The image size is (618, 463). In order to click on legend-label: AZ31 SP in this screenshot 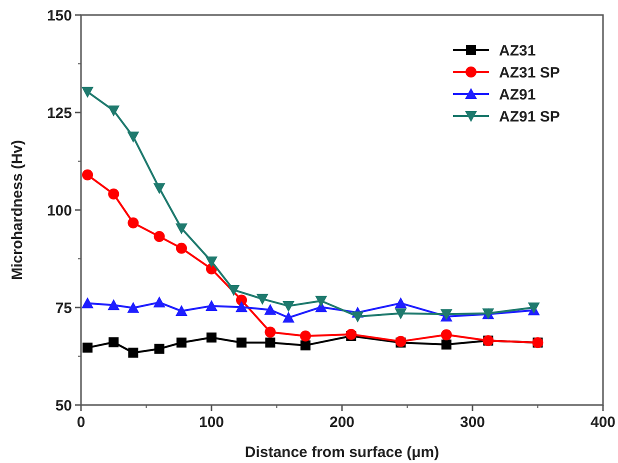, I will do `click(529, 73)`.